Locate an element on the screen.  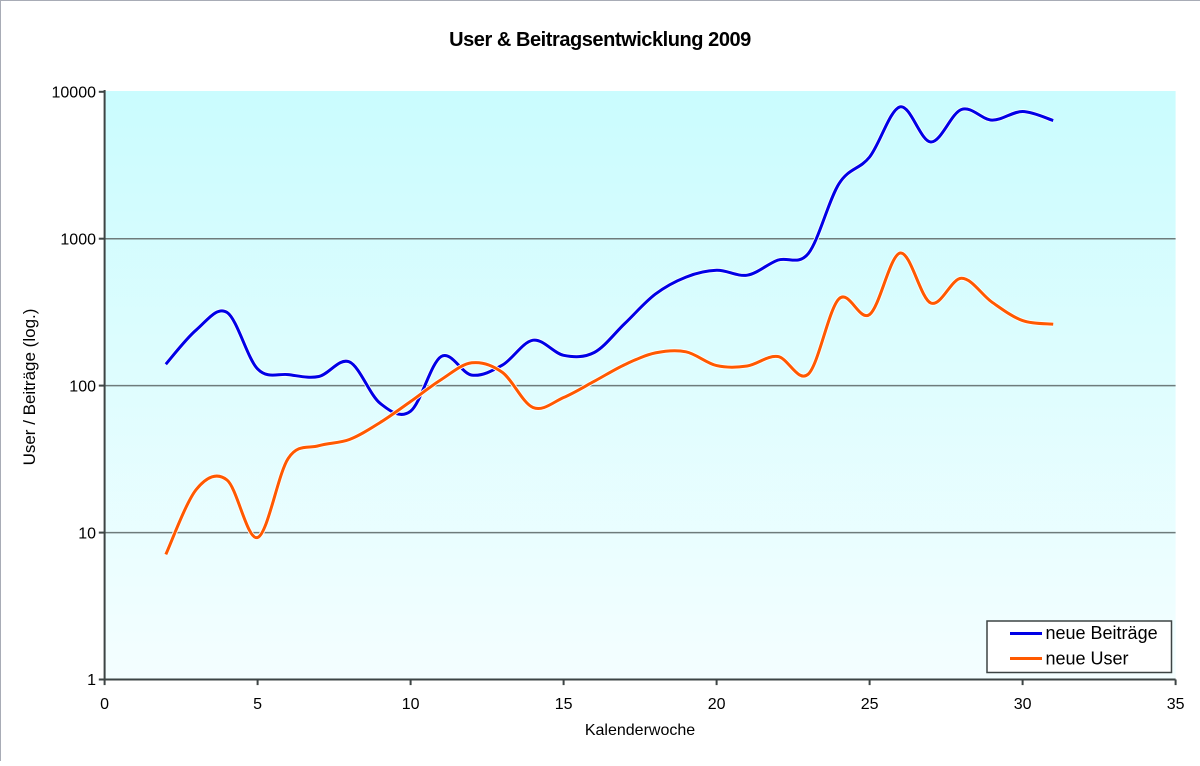
svg-text: 35 is located at coordinates (1176, 704).